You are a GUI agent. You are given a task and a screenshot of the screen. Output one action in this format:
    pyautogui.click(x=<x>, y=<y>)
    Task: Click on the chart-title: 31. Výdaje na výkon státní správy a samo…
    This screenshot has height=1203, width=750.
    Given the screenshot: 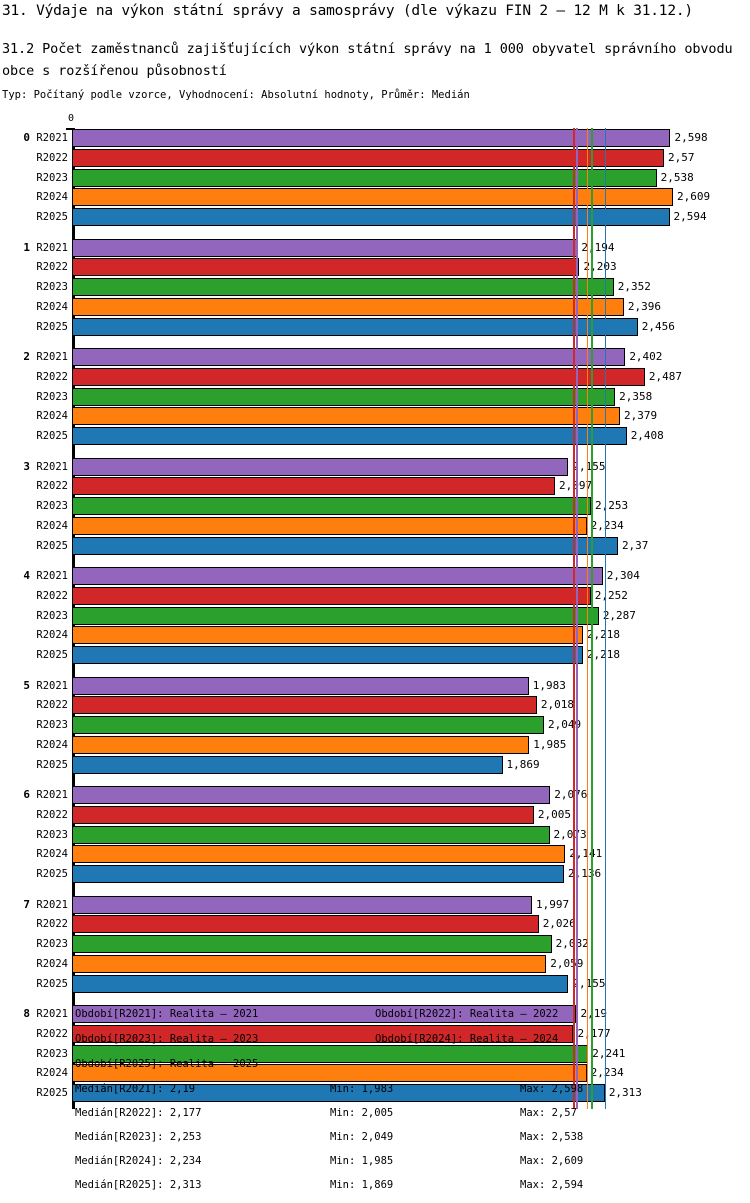 What is the action you would take?
    pyautogui.click(x=347, y=11)
    